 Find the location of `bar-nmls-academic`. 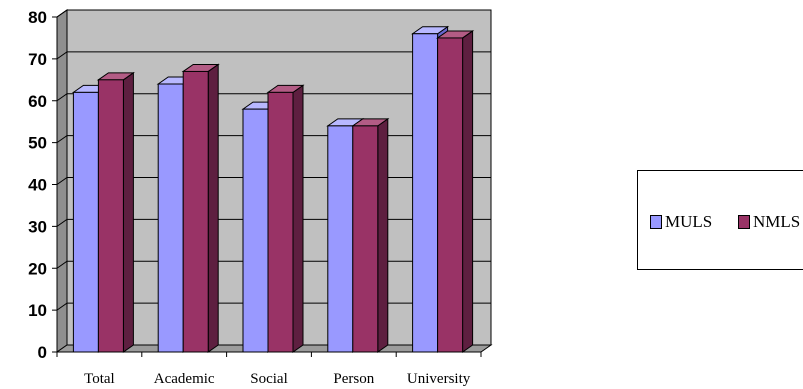

bar-nmls-academic is located at coordinates (200, 208).